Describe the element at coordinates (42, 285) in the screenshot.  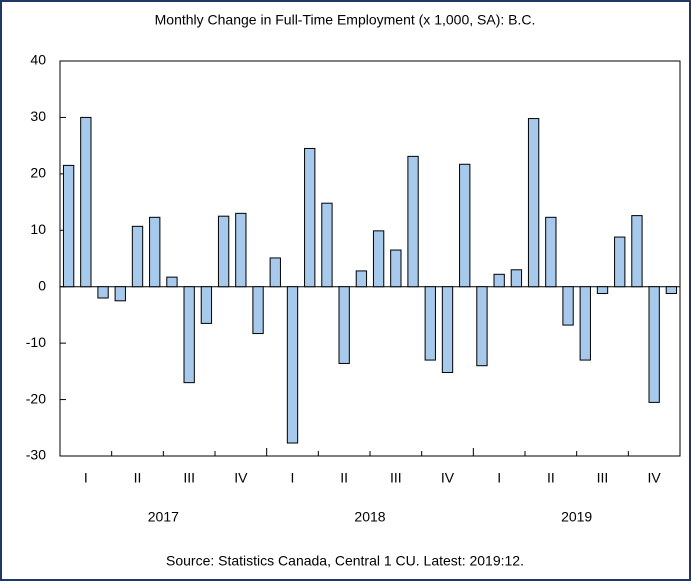
I see `y-tick-label: 0` at that location.